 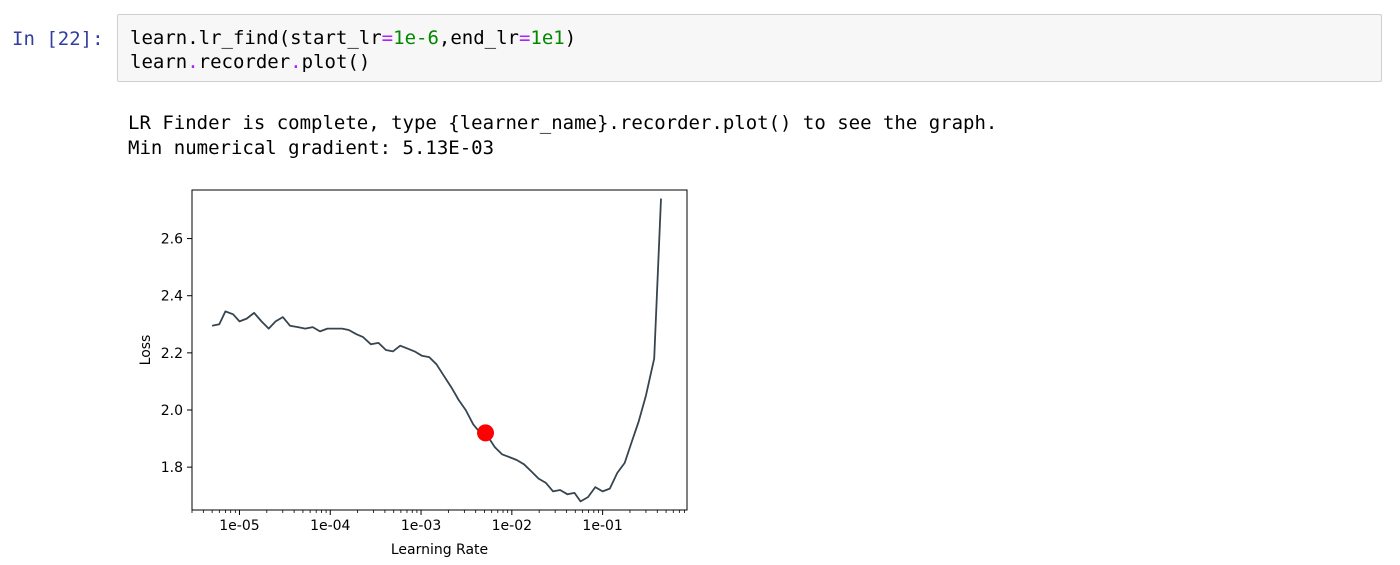 What do you see at coordinates (602, 526) in the screenshot?
I see `x-tick-label: 1e-01` at bounding box center [602, 526].